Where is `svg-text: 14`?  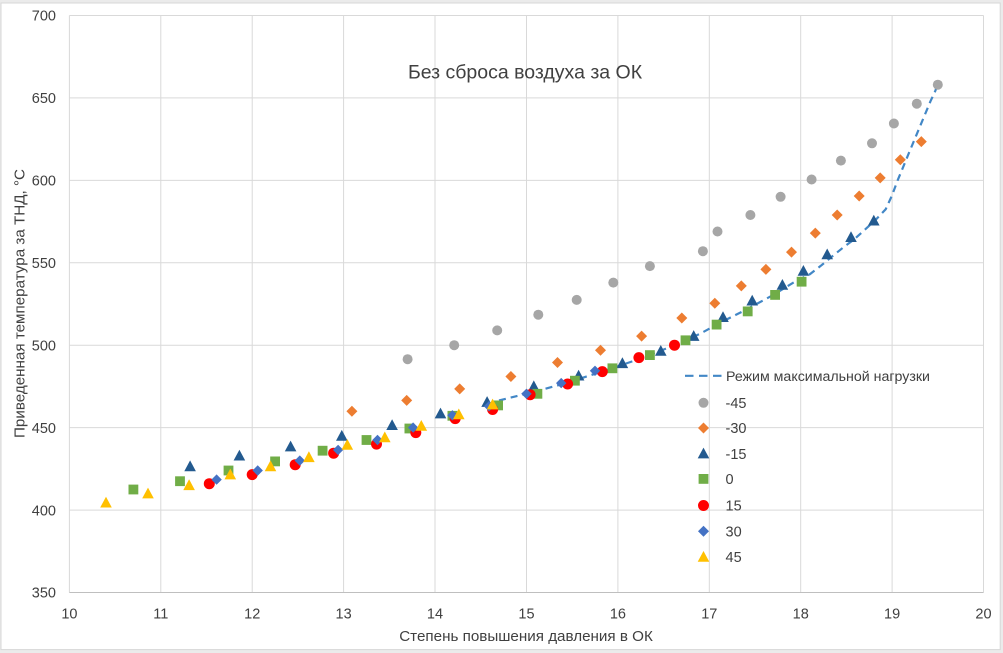 svg-text: 14 is located at coordinates (435, 614).